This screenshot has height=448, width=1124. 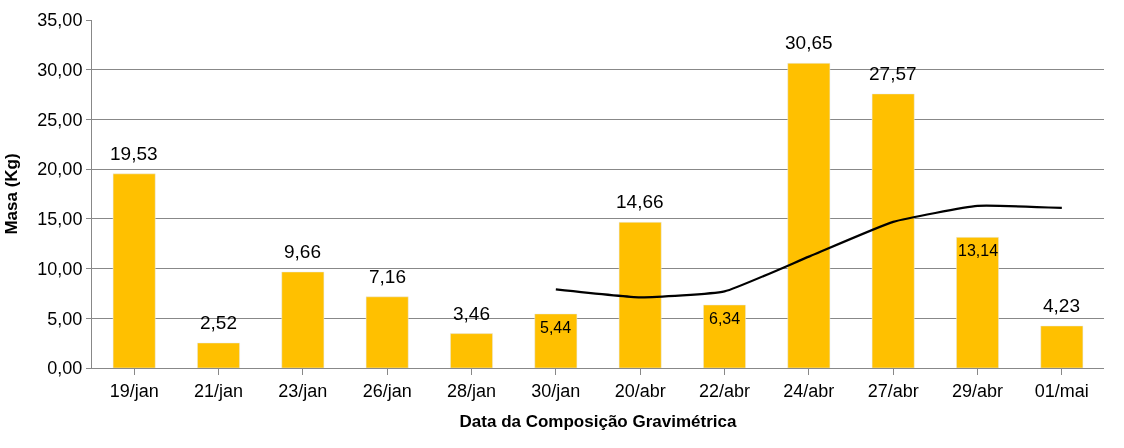 I want to click on data-label: 13,14, so click(x=978, y=250).